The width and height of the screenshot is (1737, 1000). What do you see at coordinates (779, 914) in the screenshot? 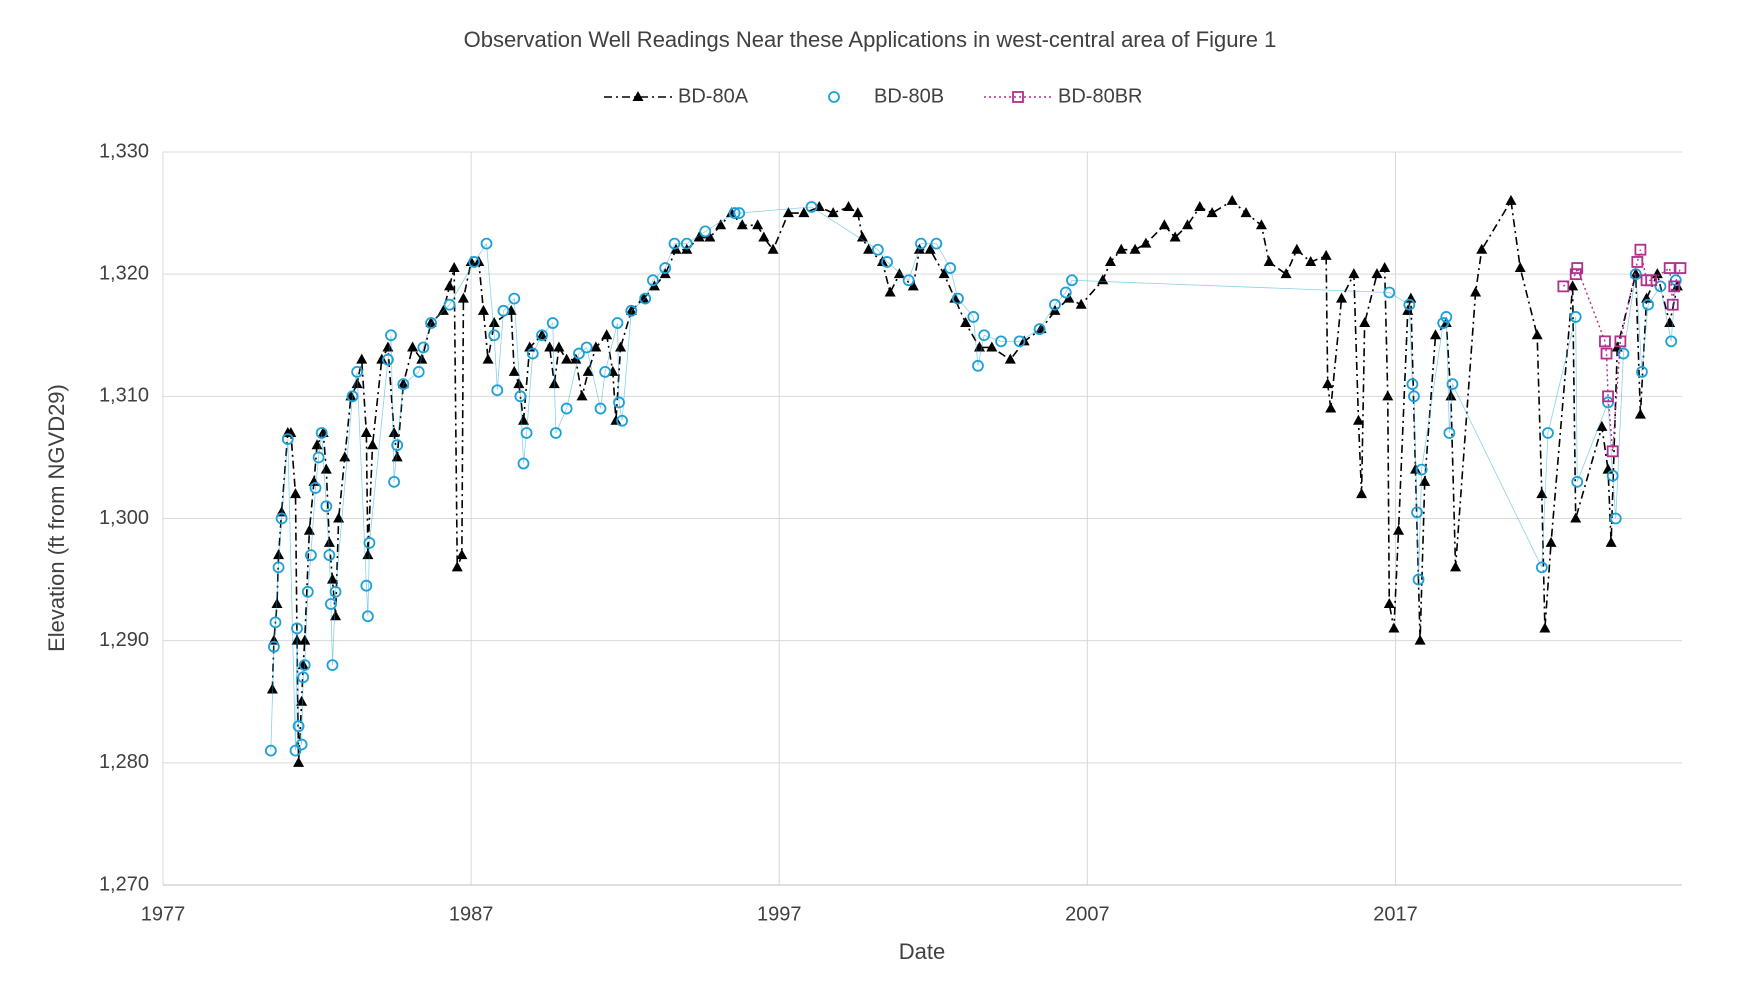
I see `x-tick-label: 1997` at bounding box center [779, 914].